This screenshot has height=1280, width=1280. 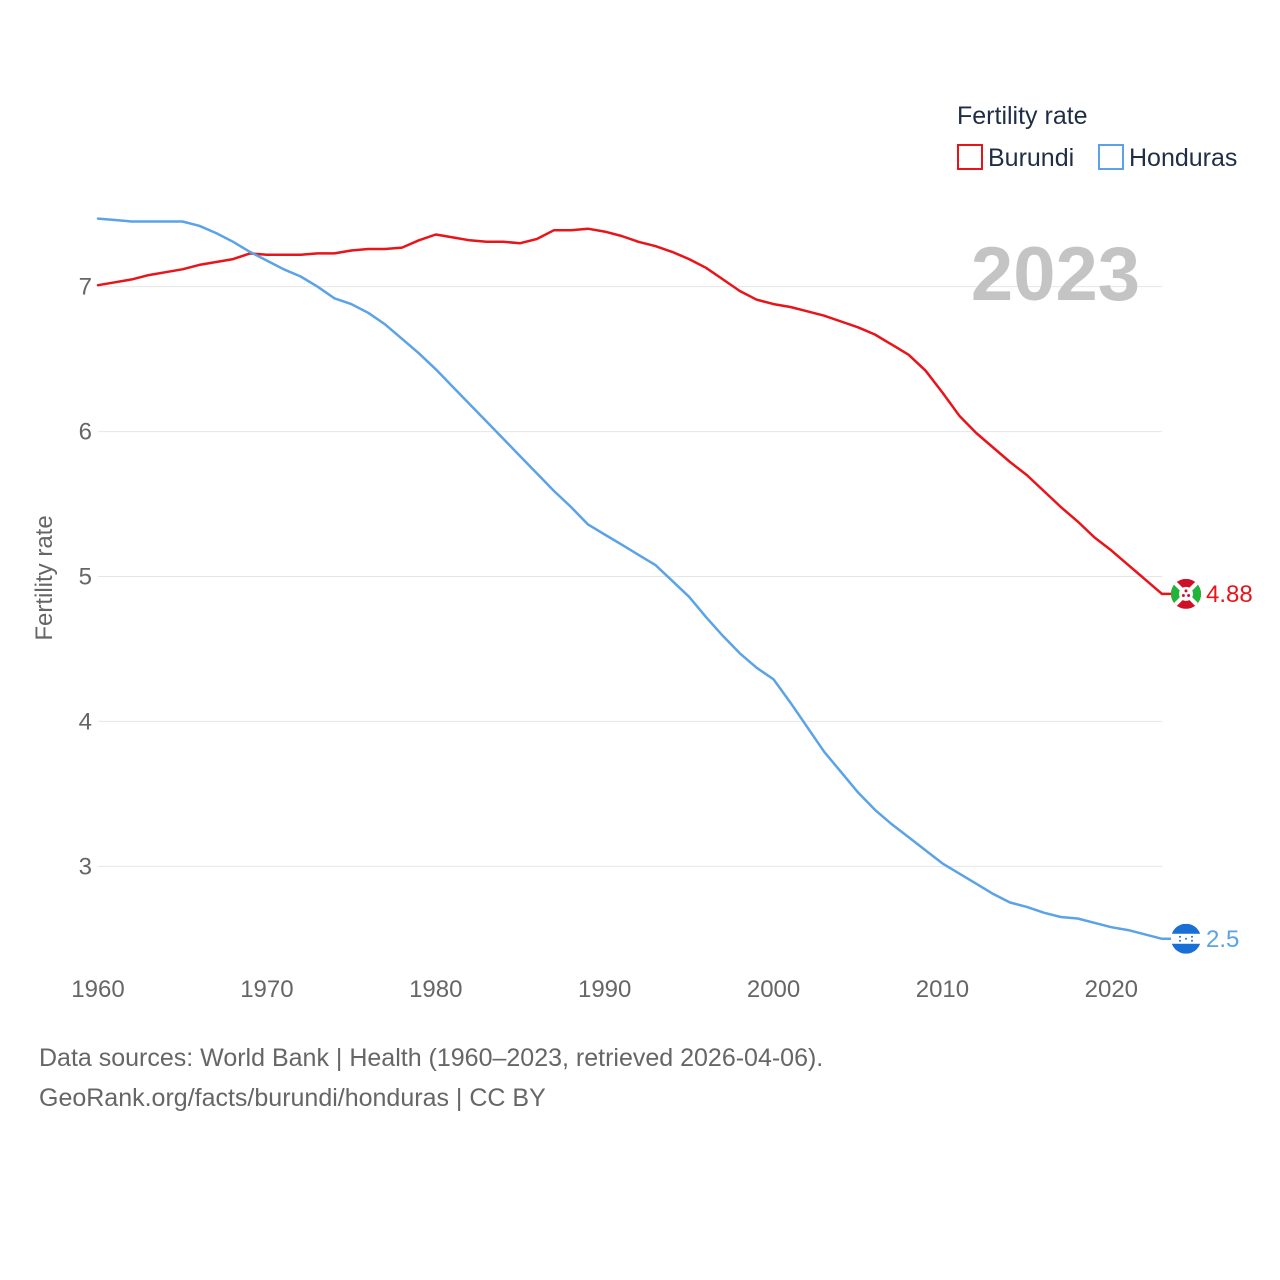 What do you see at coordinates (85, 866) in the screenshot?
I see `y-tick-label-3: 3` at bounding box center [85, 866].